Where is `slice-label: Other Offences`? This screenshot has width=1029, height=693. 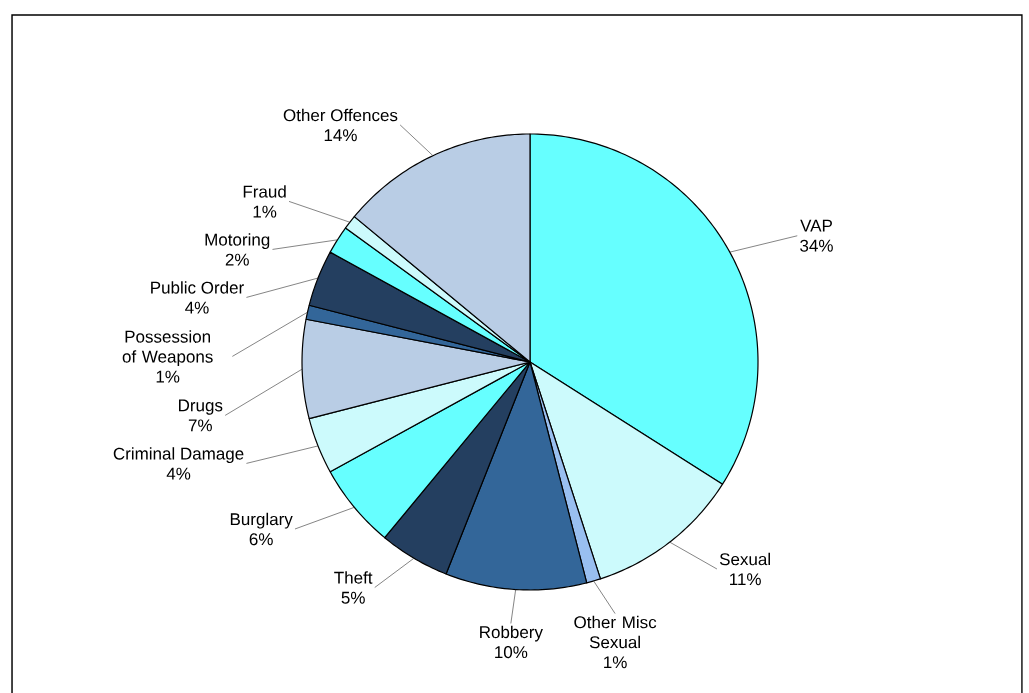 slice-label: Other Offences is located at coordinates (340, 115).